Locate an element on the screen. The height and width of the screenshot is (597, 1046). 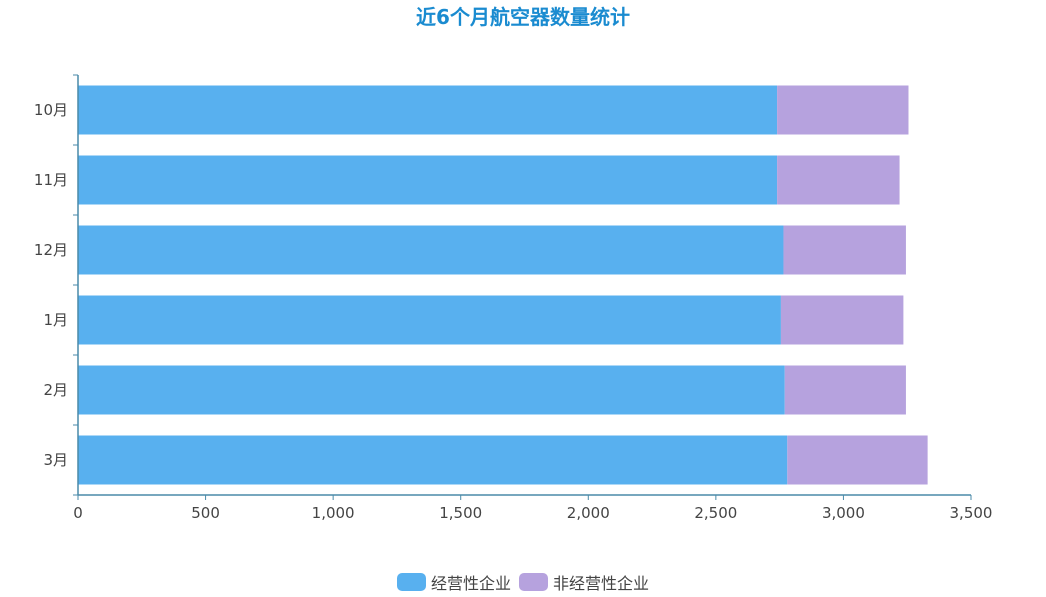
x-tick-label: 500 is located at coordinates (205, 513).